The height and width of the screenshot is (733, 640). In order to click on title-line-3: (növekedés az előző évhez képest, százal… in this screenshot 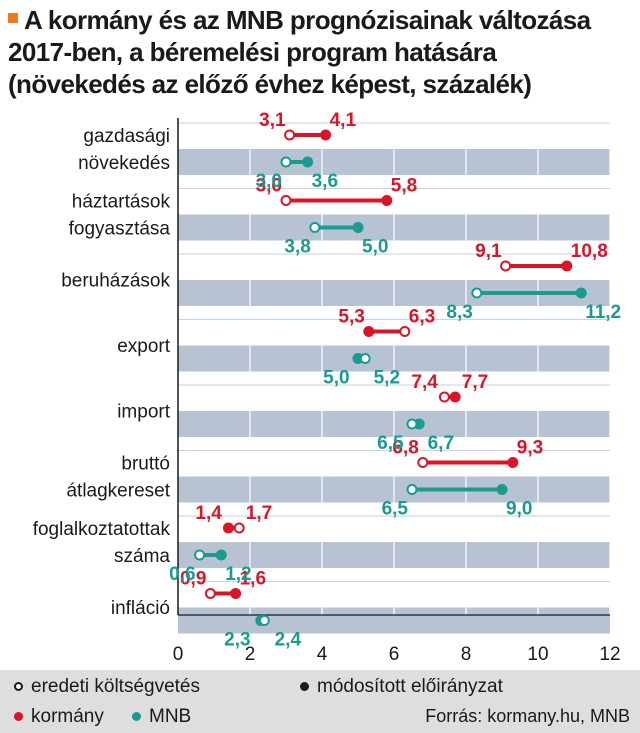, I will do `click(270, 84)`.